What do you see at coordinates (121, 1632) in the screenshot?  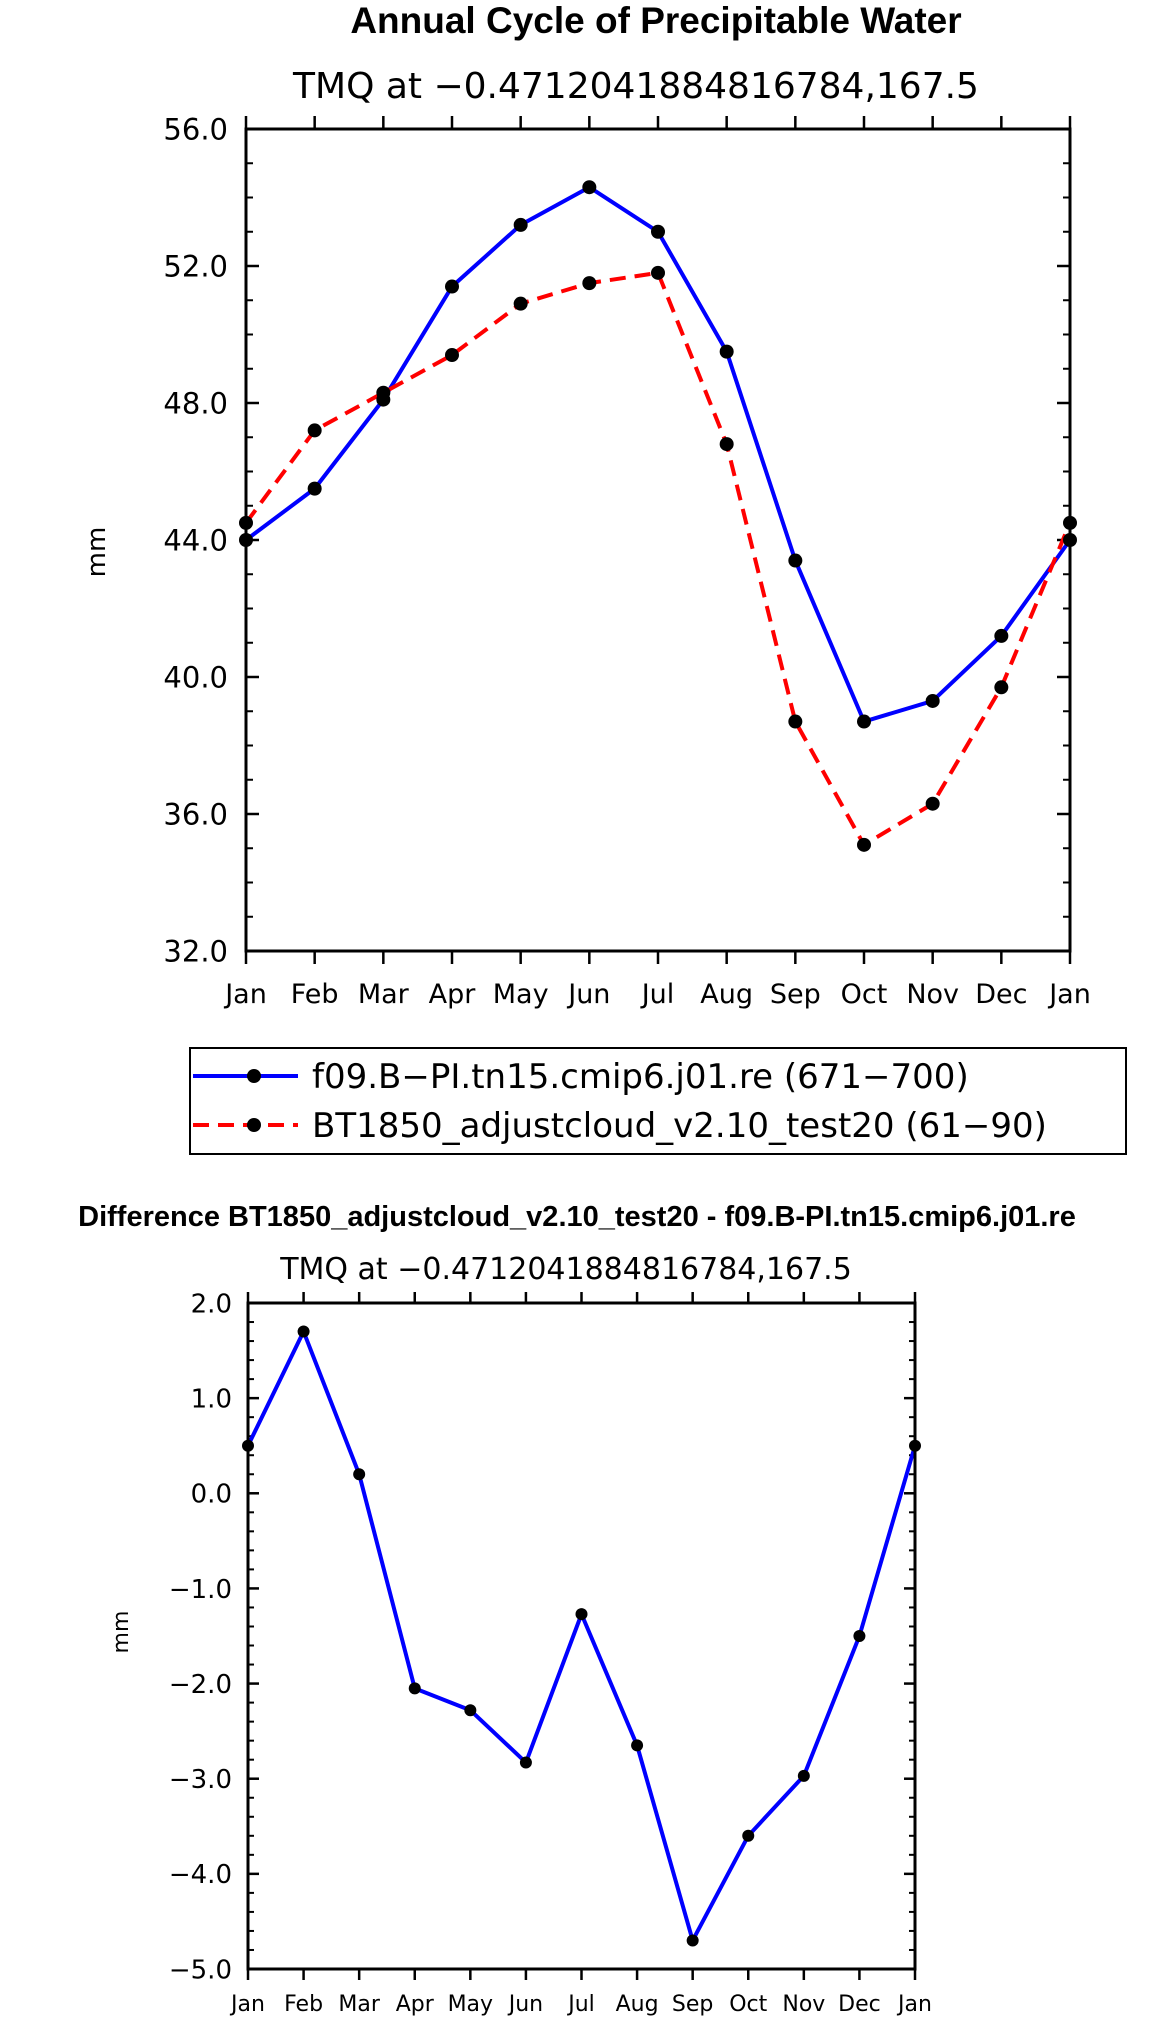 I see `chart2-ylabel: mm` at bounding box center [121, 1632].